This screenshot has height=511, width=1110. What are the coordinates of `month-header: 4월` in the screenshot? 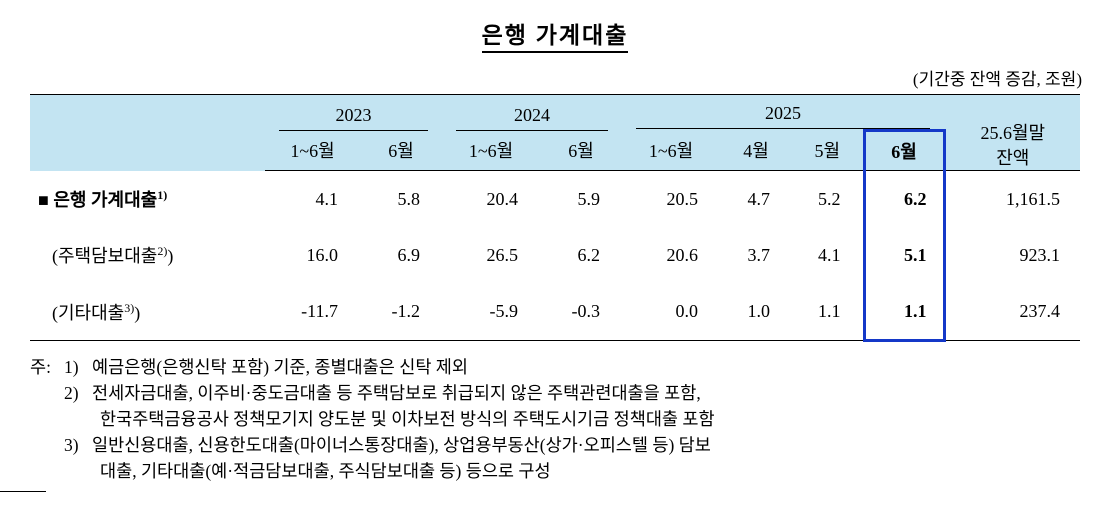 It's located at (756, 150).